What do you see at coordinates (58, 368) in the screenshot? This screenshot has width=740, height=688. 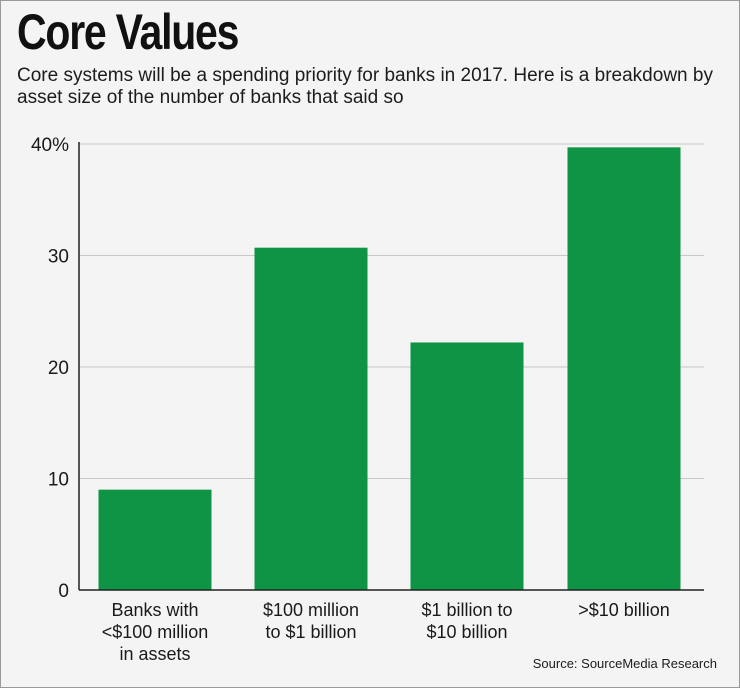 I see `y-tick-label-2: 20` at bounding box center [58, 368].